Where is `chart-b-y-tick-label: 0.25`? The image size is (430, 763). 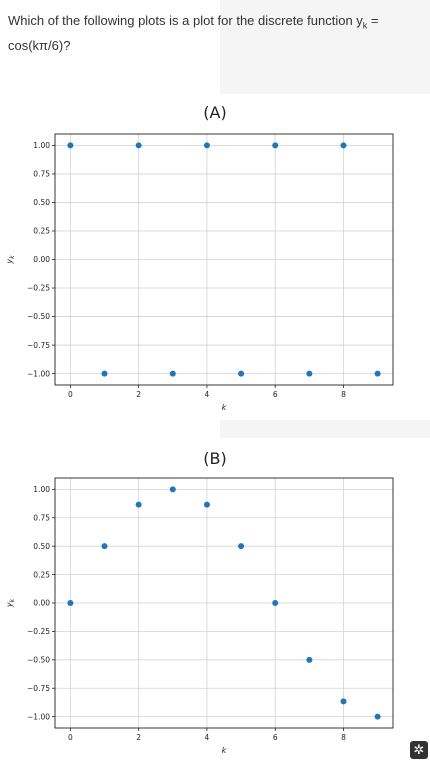 chart-b-y-tick-label: 0.25 is located at coordinates (41, 574).